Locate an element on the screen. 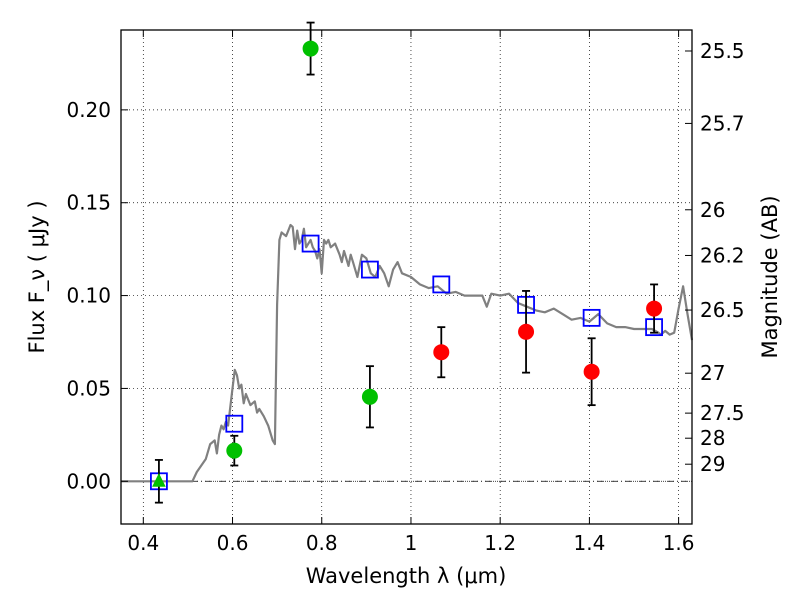 The image size is (800, 600). right-tick-label: 26.5 is located at coordinates (722, 310).